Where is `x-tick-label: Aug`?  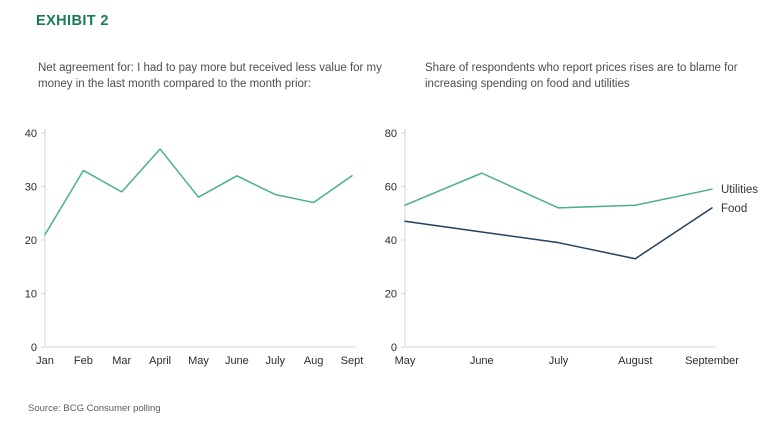 x-tick-label: Aug is located at coordinates (314, 361).